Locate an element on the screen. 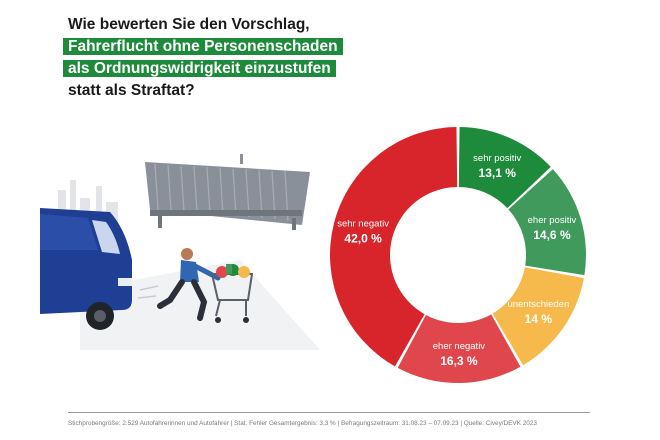 The height and width of the screenshot is (440, 660). slice-eher-positiv is located at coordinates (547, 222).